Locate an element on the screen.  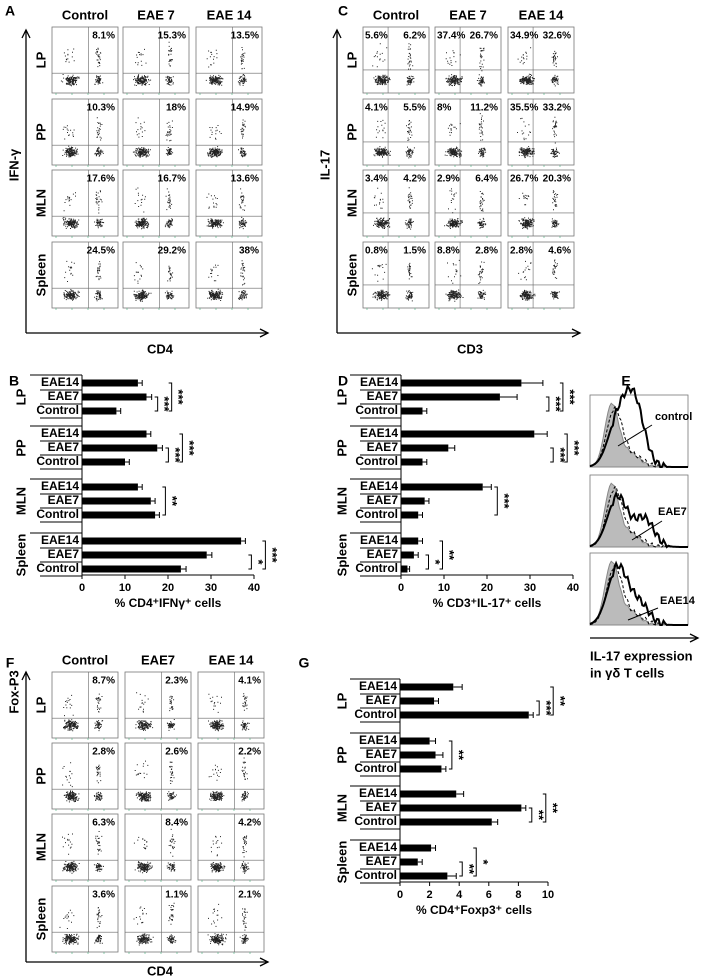
column-header: EAE 7 is located at coordinates (468, 14).